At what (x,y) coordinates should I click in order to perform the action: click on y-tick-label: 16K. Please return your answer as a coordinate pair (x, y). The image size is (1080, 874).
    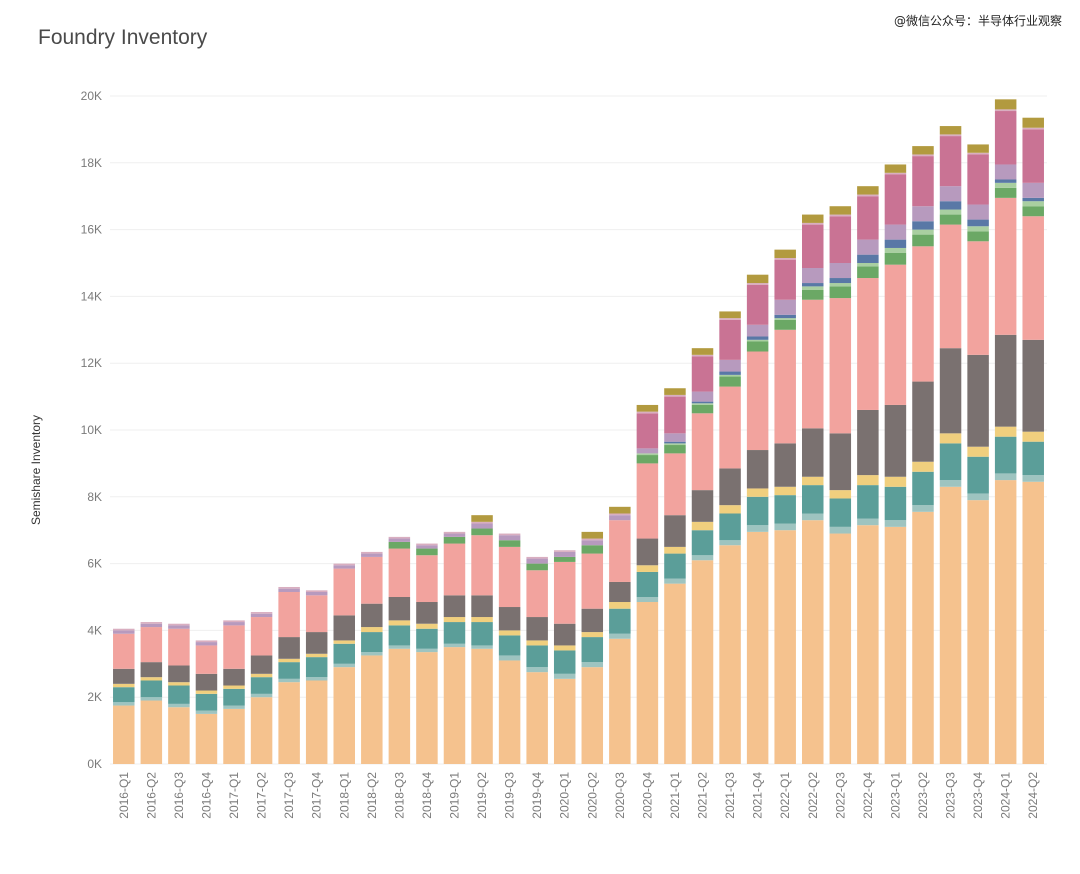
    Looking at the image, I should click on (91, 230).